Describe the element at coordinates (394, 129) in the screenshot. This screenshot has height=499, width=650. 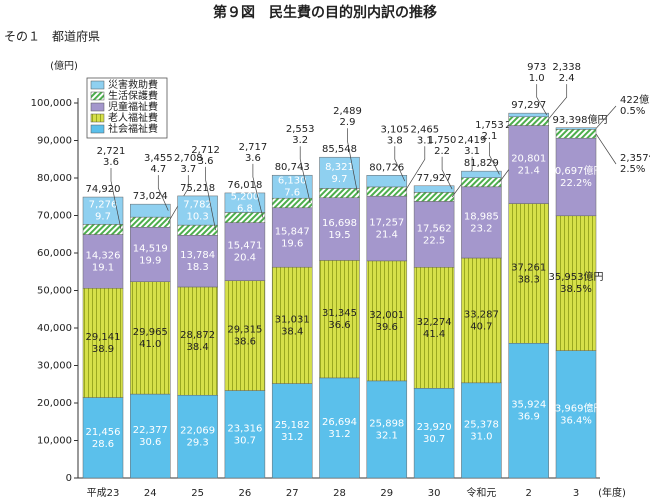
I see `value-label: 3,105` at that location.